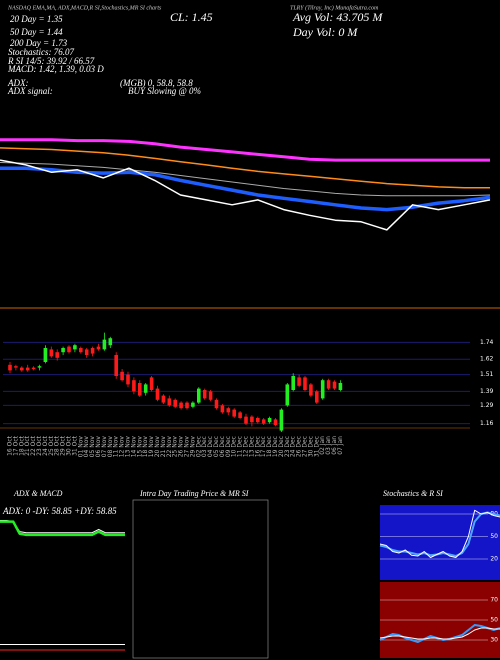  I want to click on x-tick-label: 09 Dec, so click(228, 446).